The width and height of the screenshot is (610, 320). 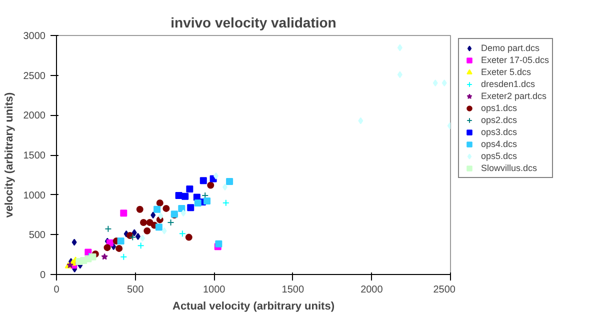 I want to click on legend-label: ops1.dcs, so click(x=499, y=108).